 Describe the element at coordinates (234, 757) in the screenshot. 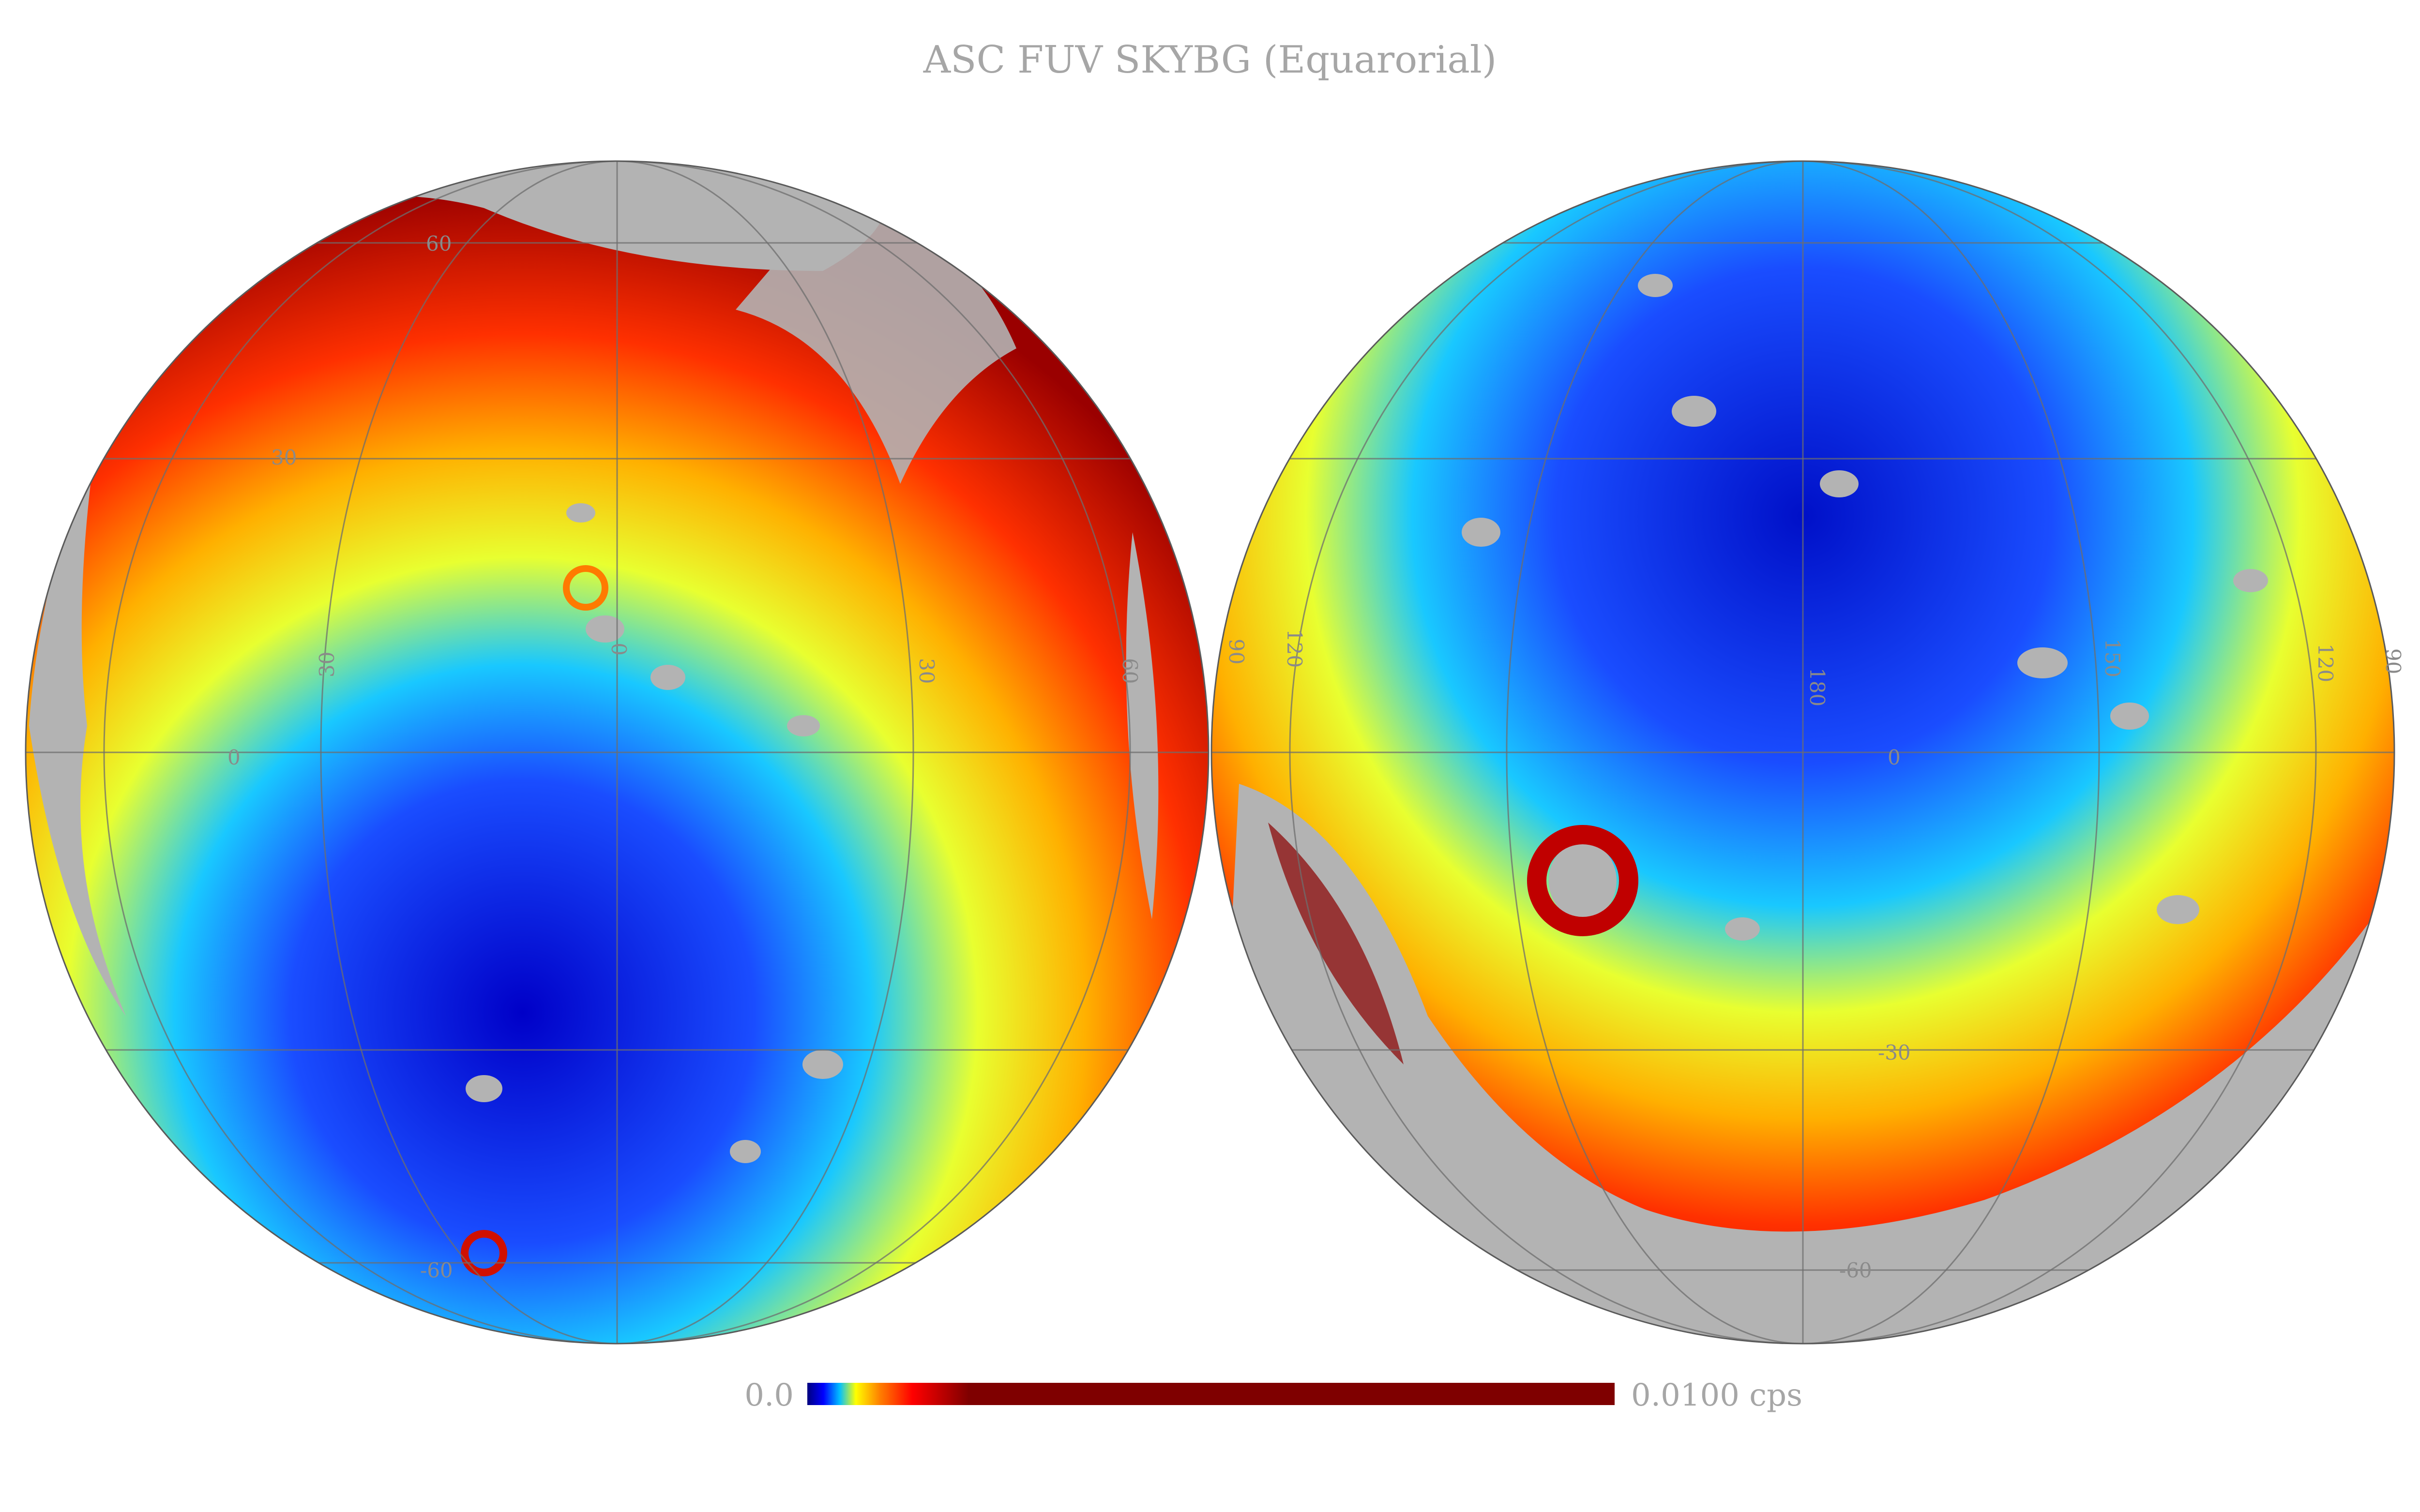

I see `left-label-lat-0: 0` at that location.